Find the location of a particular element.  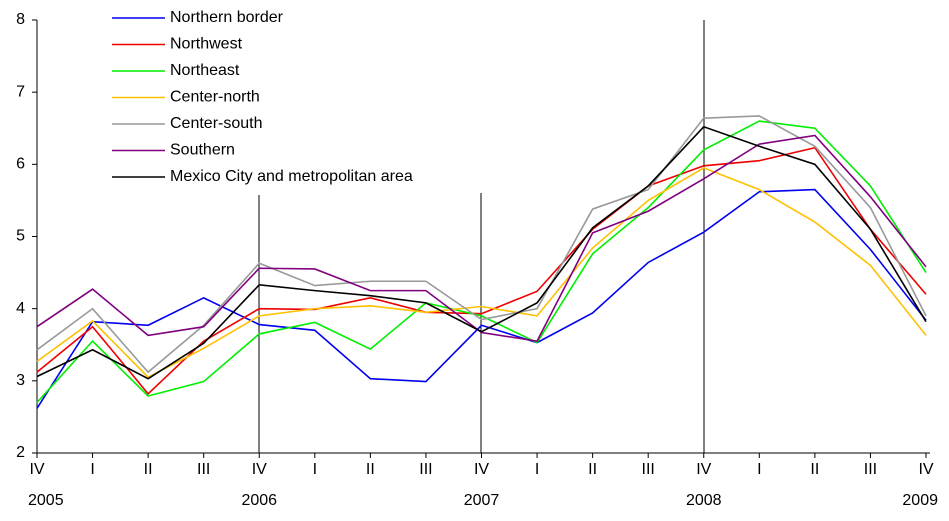

year-label: 2005 is located at coordinates (46, 500).